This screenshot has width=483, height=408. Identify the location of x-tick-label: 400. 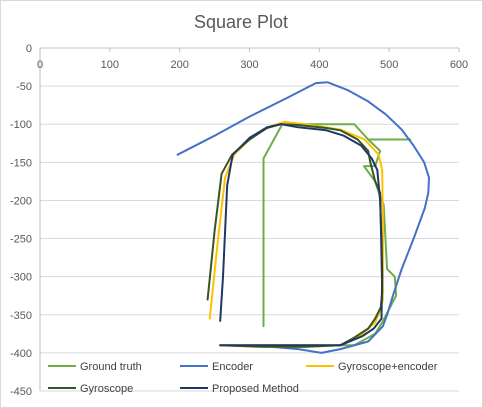
(319, 65).